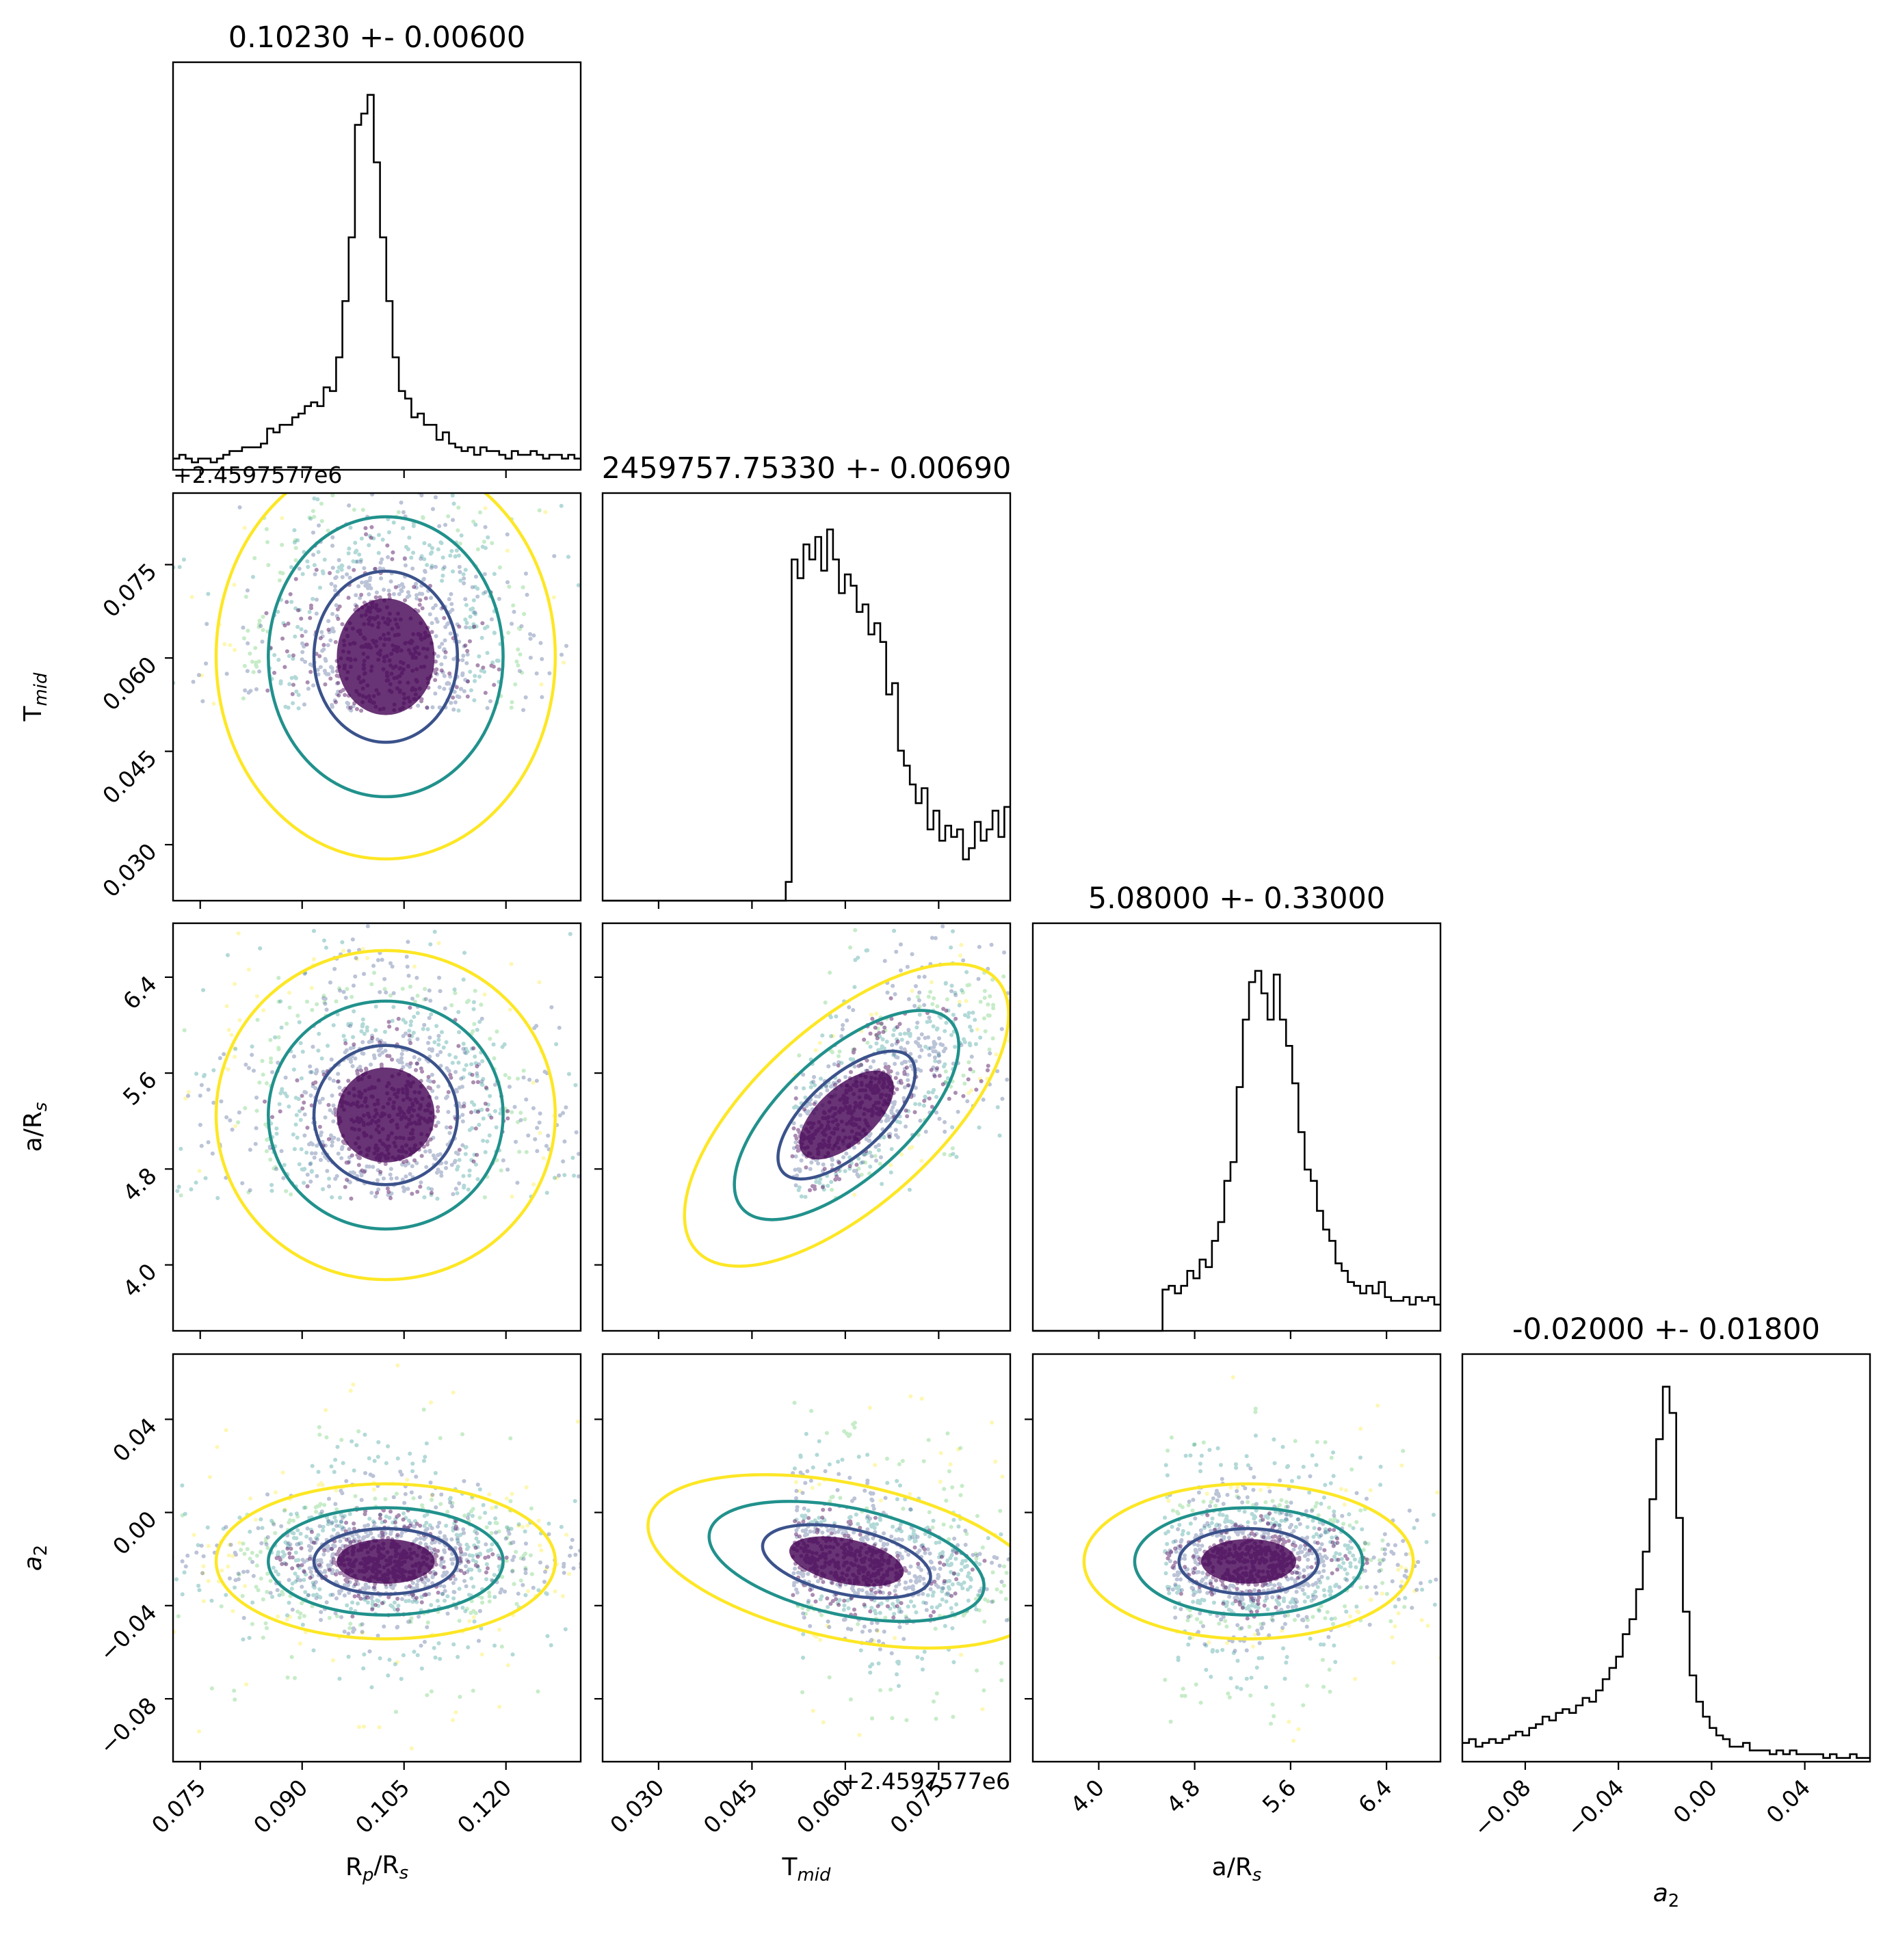 The image size is (1896, 1960). What do you see at coordinates (257, 475) in the screenshot?
I see `offset-text-tmid-y: +2.4597577e6` at bounding box center [257, 475].